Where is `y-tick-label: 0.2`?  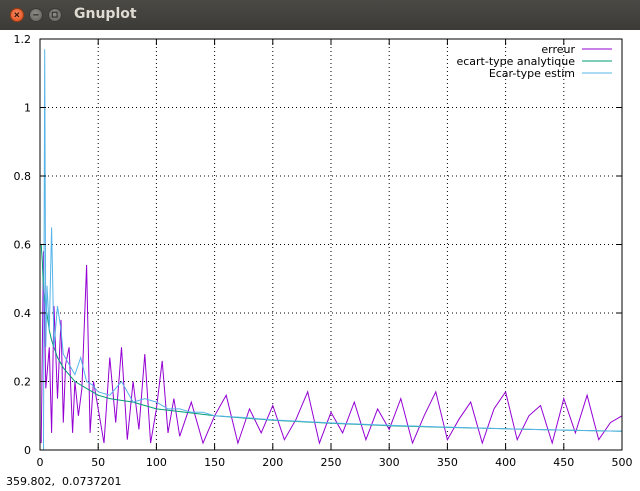 y-tick-label: 0.2 is located at coordinates (23, 382).